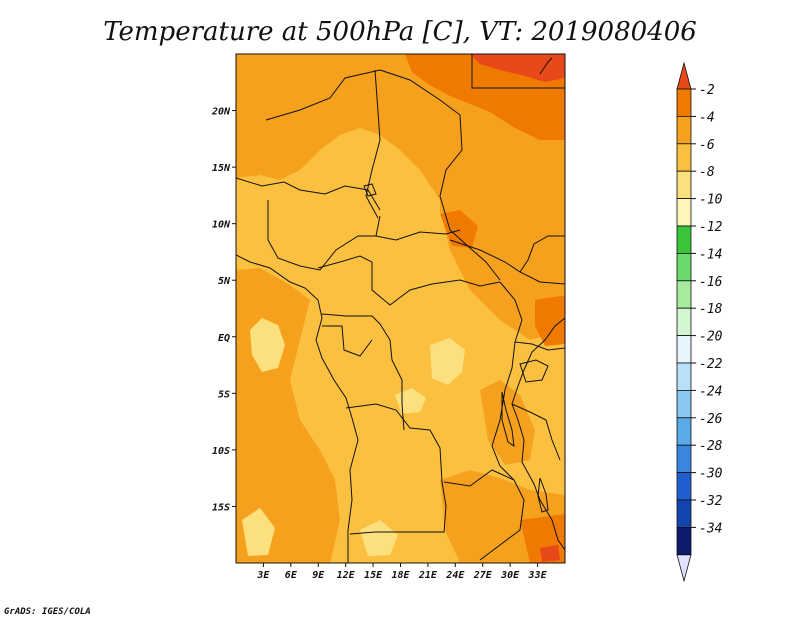 This screenshot has height=623, width=800. I want to click on grads-credit: GrADS: IGES/COLA, so click(47, 612).